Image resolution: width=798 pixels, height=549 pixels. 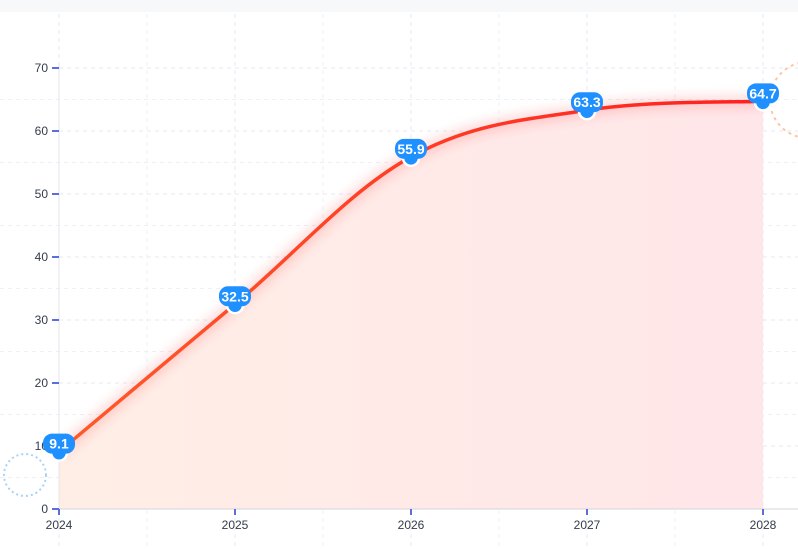 What do you see at coordinates (42, 131) in the screenshot?
I see `y-tick-label: 60` at bounding box center [42, 131].